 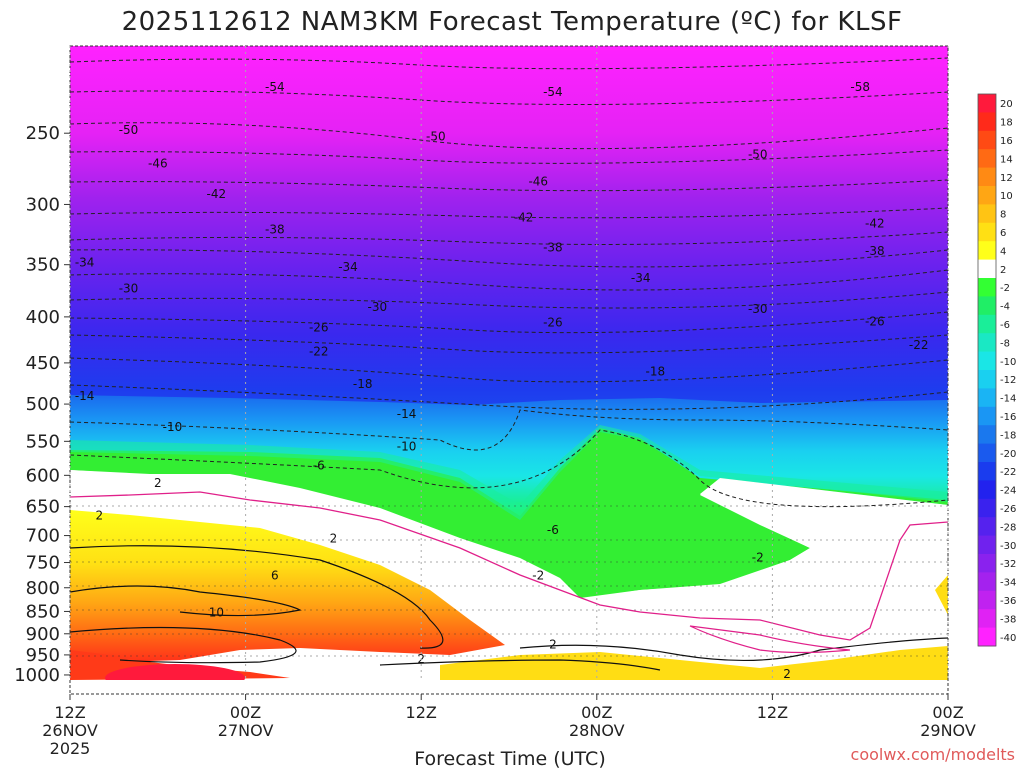 I want to click on warm-east-edge, so click(x=941, y=595).